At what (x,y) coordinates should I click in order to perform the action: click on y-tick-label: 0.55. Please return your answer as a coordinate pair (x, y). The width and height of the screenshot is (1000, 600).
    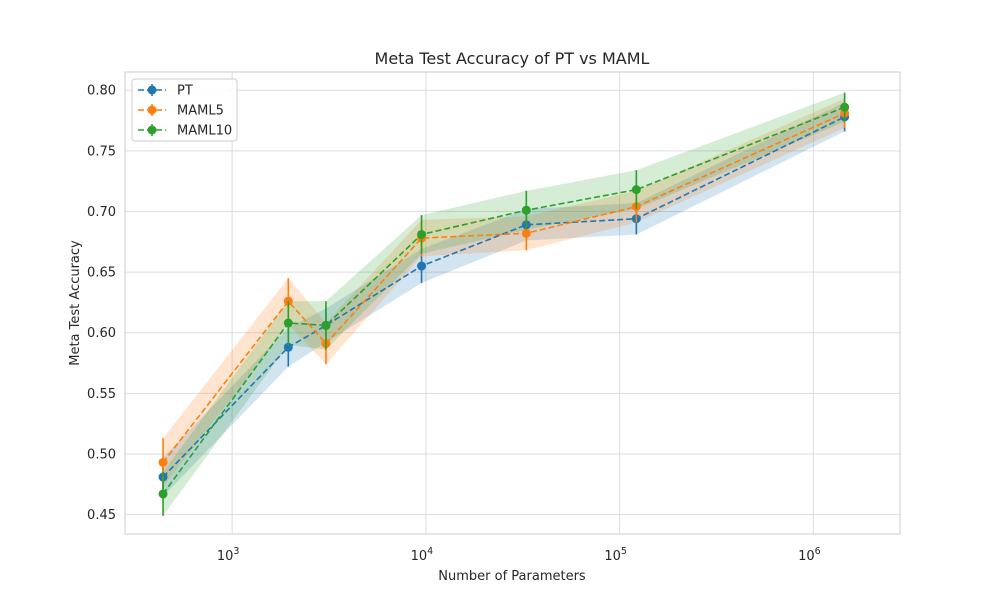
    Looking at the image, I should click on (101, 394).